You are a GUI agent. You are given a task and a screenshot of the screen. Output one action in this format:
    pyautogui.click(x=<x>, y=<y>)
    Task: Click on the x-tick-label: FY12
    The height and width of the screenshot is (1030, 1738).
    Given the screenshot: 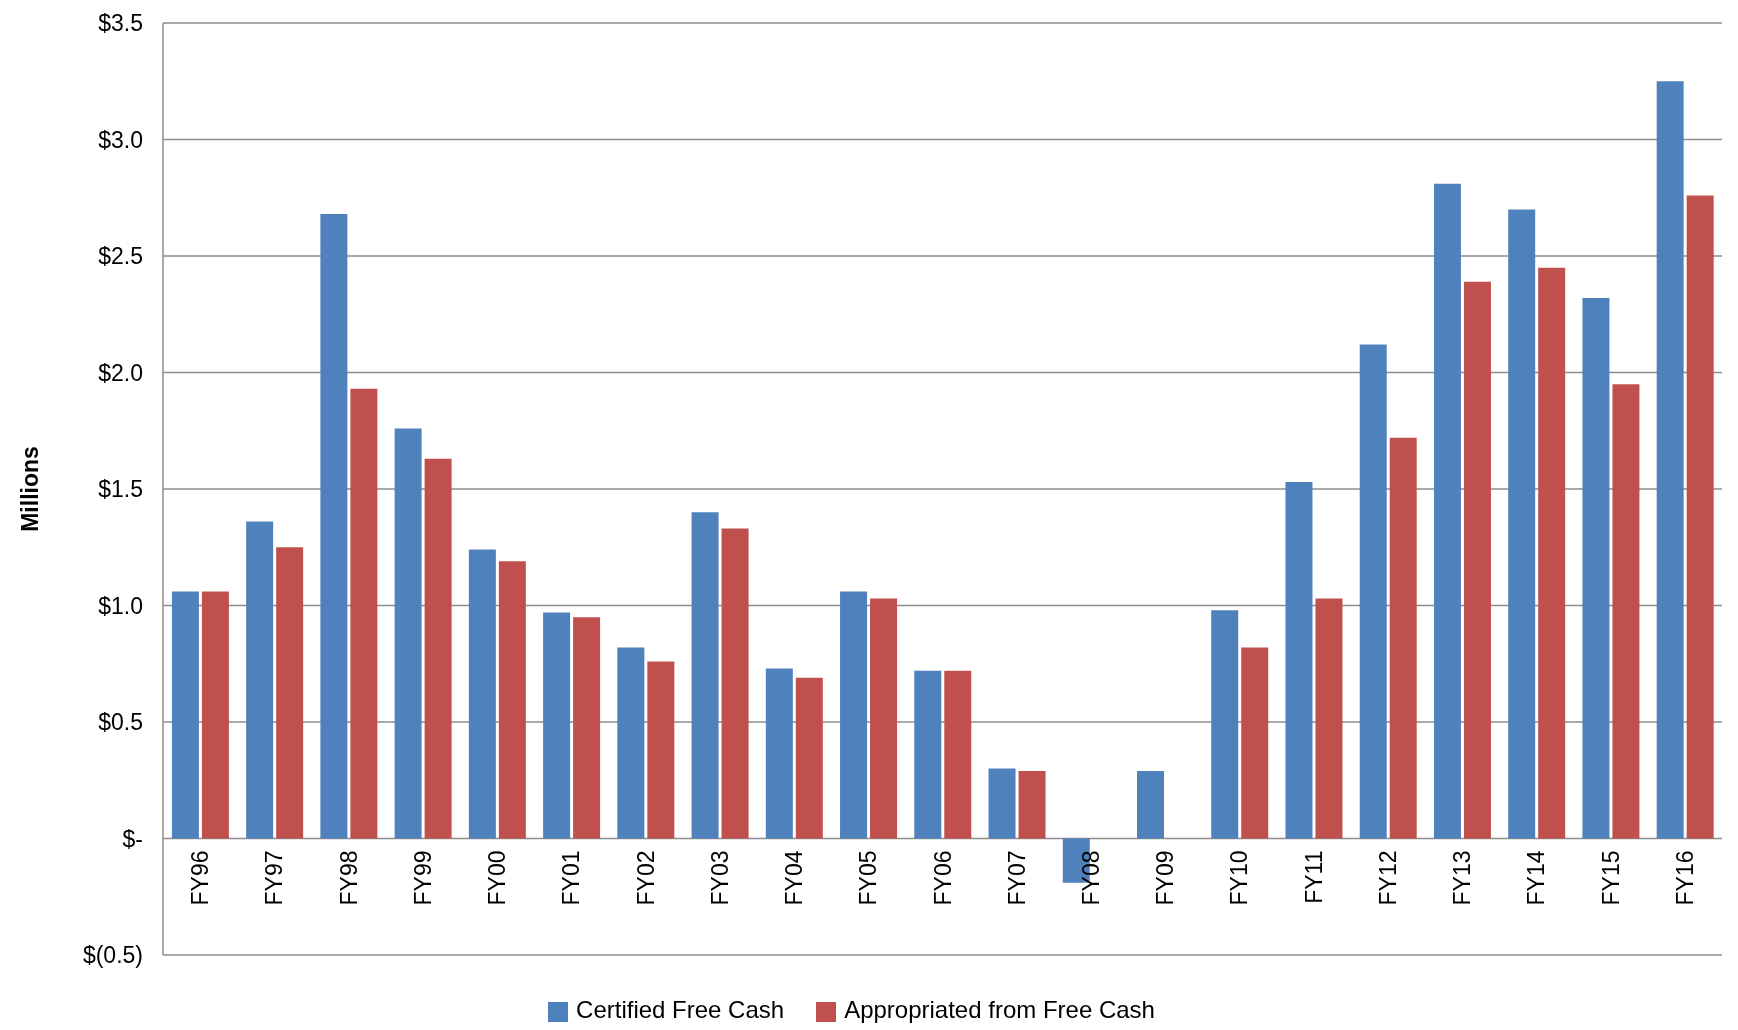 What is the action you would take?
    pyautogui.click(x=1387, y=878)
    